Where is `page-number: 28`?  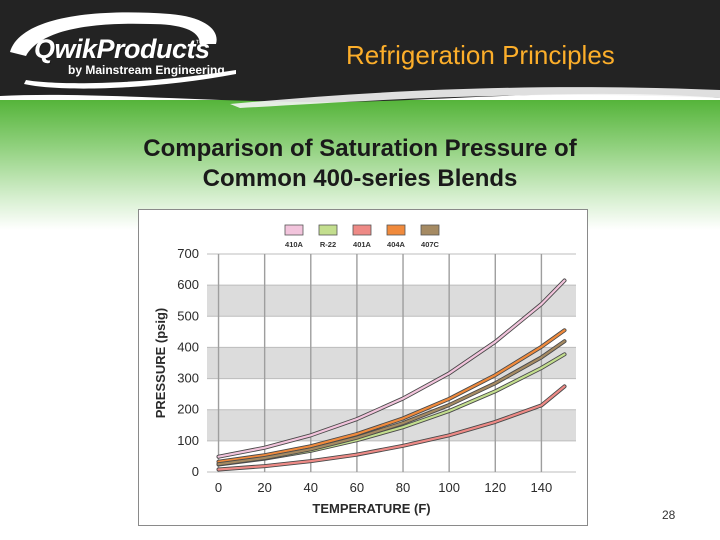
page-number: 28 is located at coordinates (669, 515).